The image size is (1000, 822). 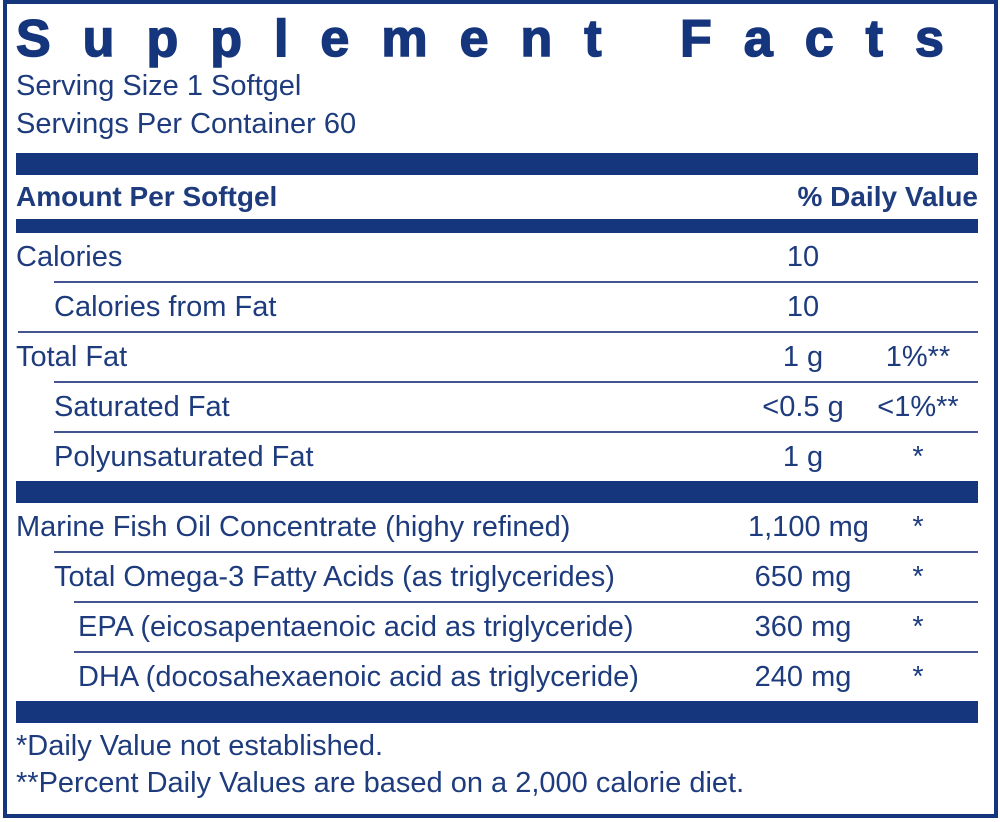 I want to click on nutrient-name: Total Fat, so click(x=72, y=356).